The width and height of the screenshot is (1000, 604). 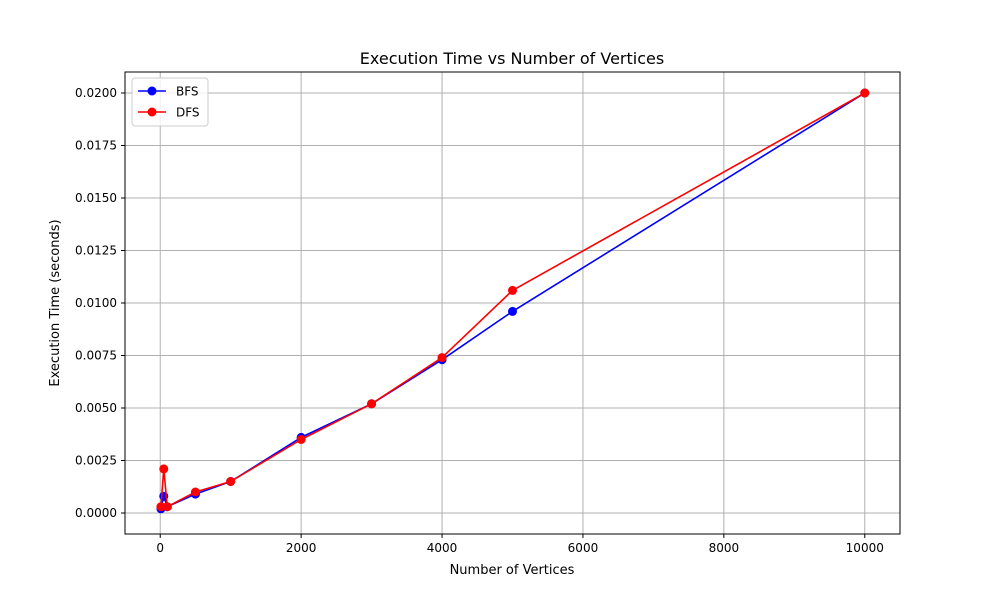 What do you see at coordinates (512, 570) in the screenshot?
I see `x-axis-label: Number of Vertices` at bounding box center [512, 570].